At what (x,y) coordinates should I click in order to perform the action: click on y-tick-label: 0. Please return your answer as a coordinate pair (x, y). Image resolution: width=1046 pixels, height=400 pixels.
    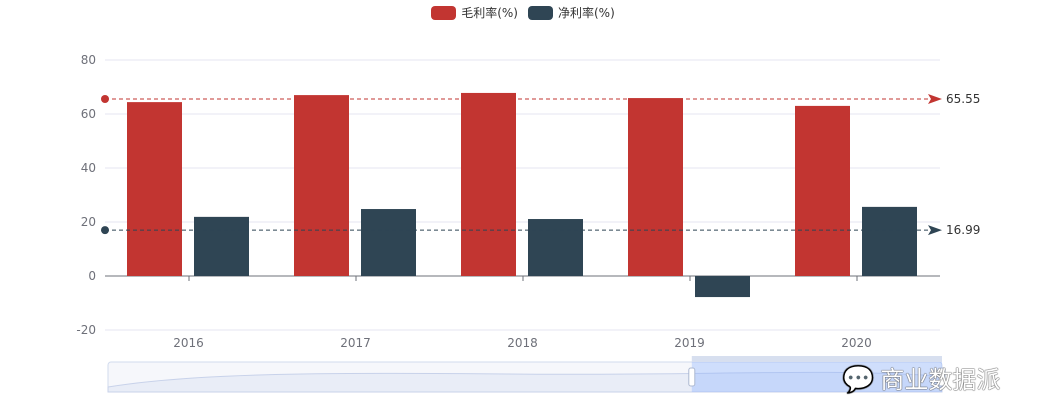
    Looking at the image, I should click on (92, 276).